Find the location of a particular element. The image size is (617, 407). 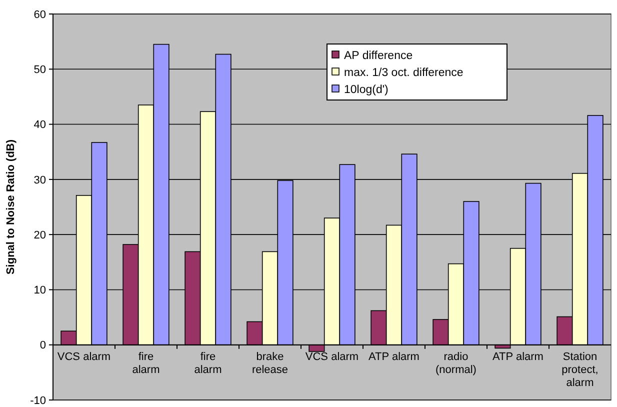

y-tick-label: 20 is located at coordinates (40, 235).